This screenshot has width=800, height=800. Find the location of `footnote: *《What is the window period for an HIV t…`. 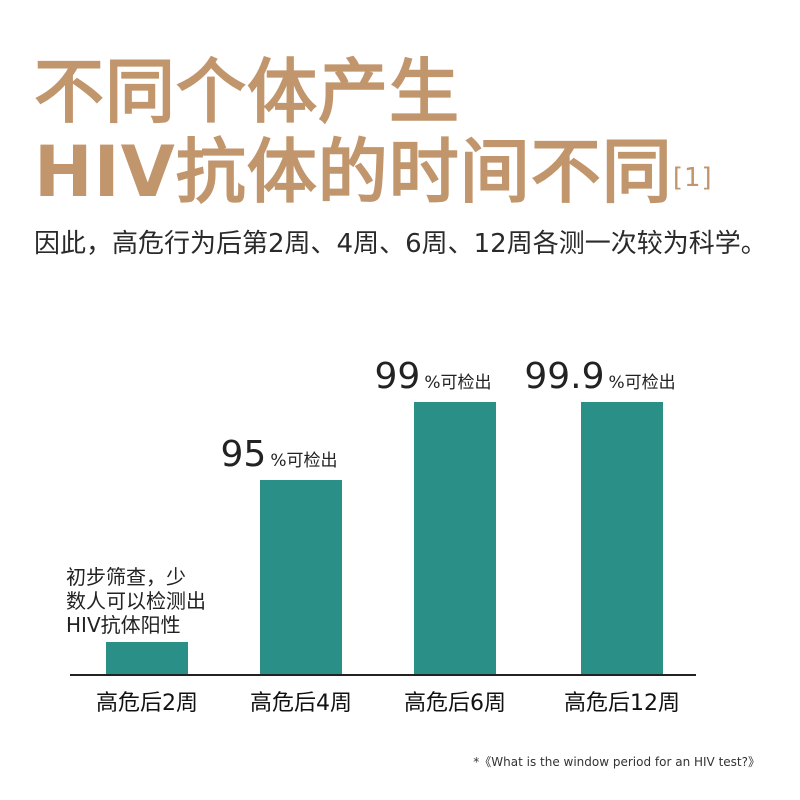

footnote: *《What is the window period for an HIV t… is located at coordinates (616, 762).